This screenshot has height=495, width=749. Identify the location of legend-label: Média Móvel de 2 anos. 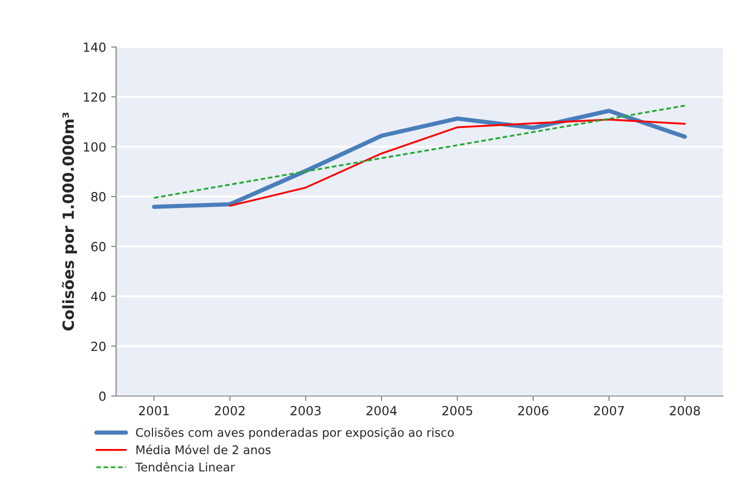
(203, 449).